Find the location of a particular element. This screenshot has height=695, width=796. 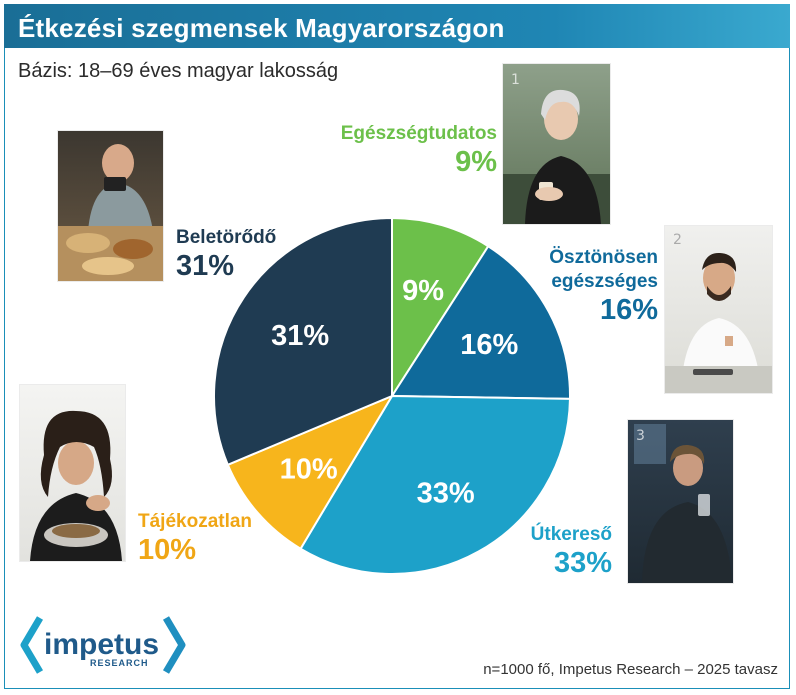

title-bar: Étkezési szegmensek Magyarországon is located at coordinates (397, 26).